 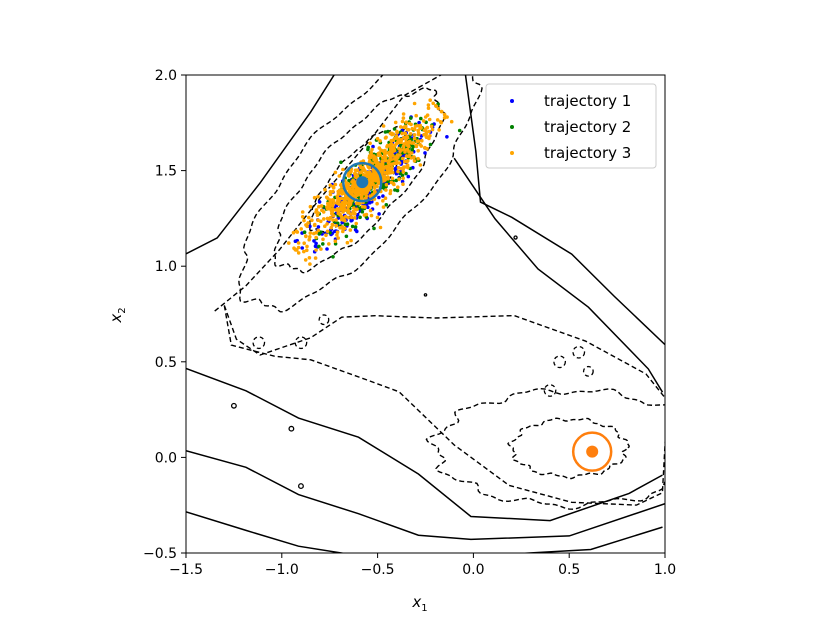 What do you see at coordinates (665, 570) in the screenshot?
I see `x-tick-label: 1.0` at bounding box center [665, 570].